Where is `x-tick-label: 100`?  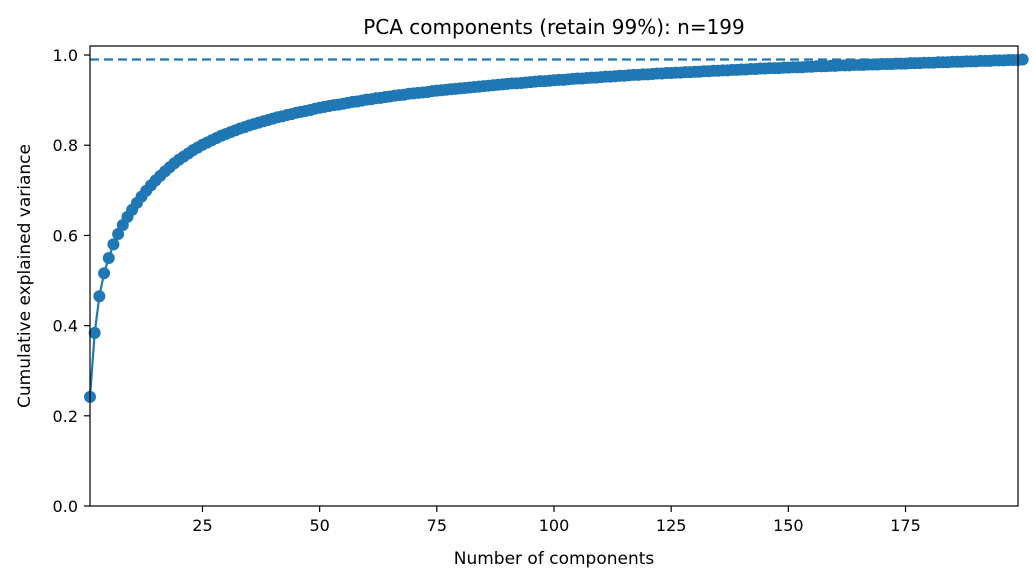 x-tick-label: 100 is located at coordinates (554, 525).